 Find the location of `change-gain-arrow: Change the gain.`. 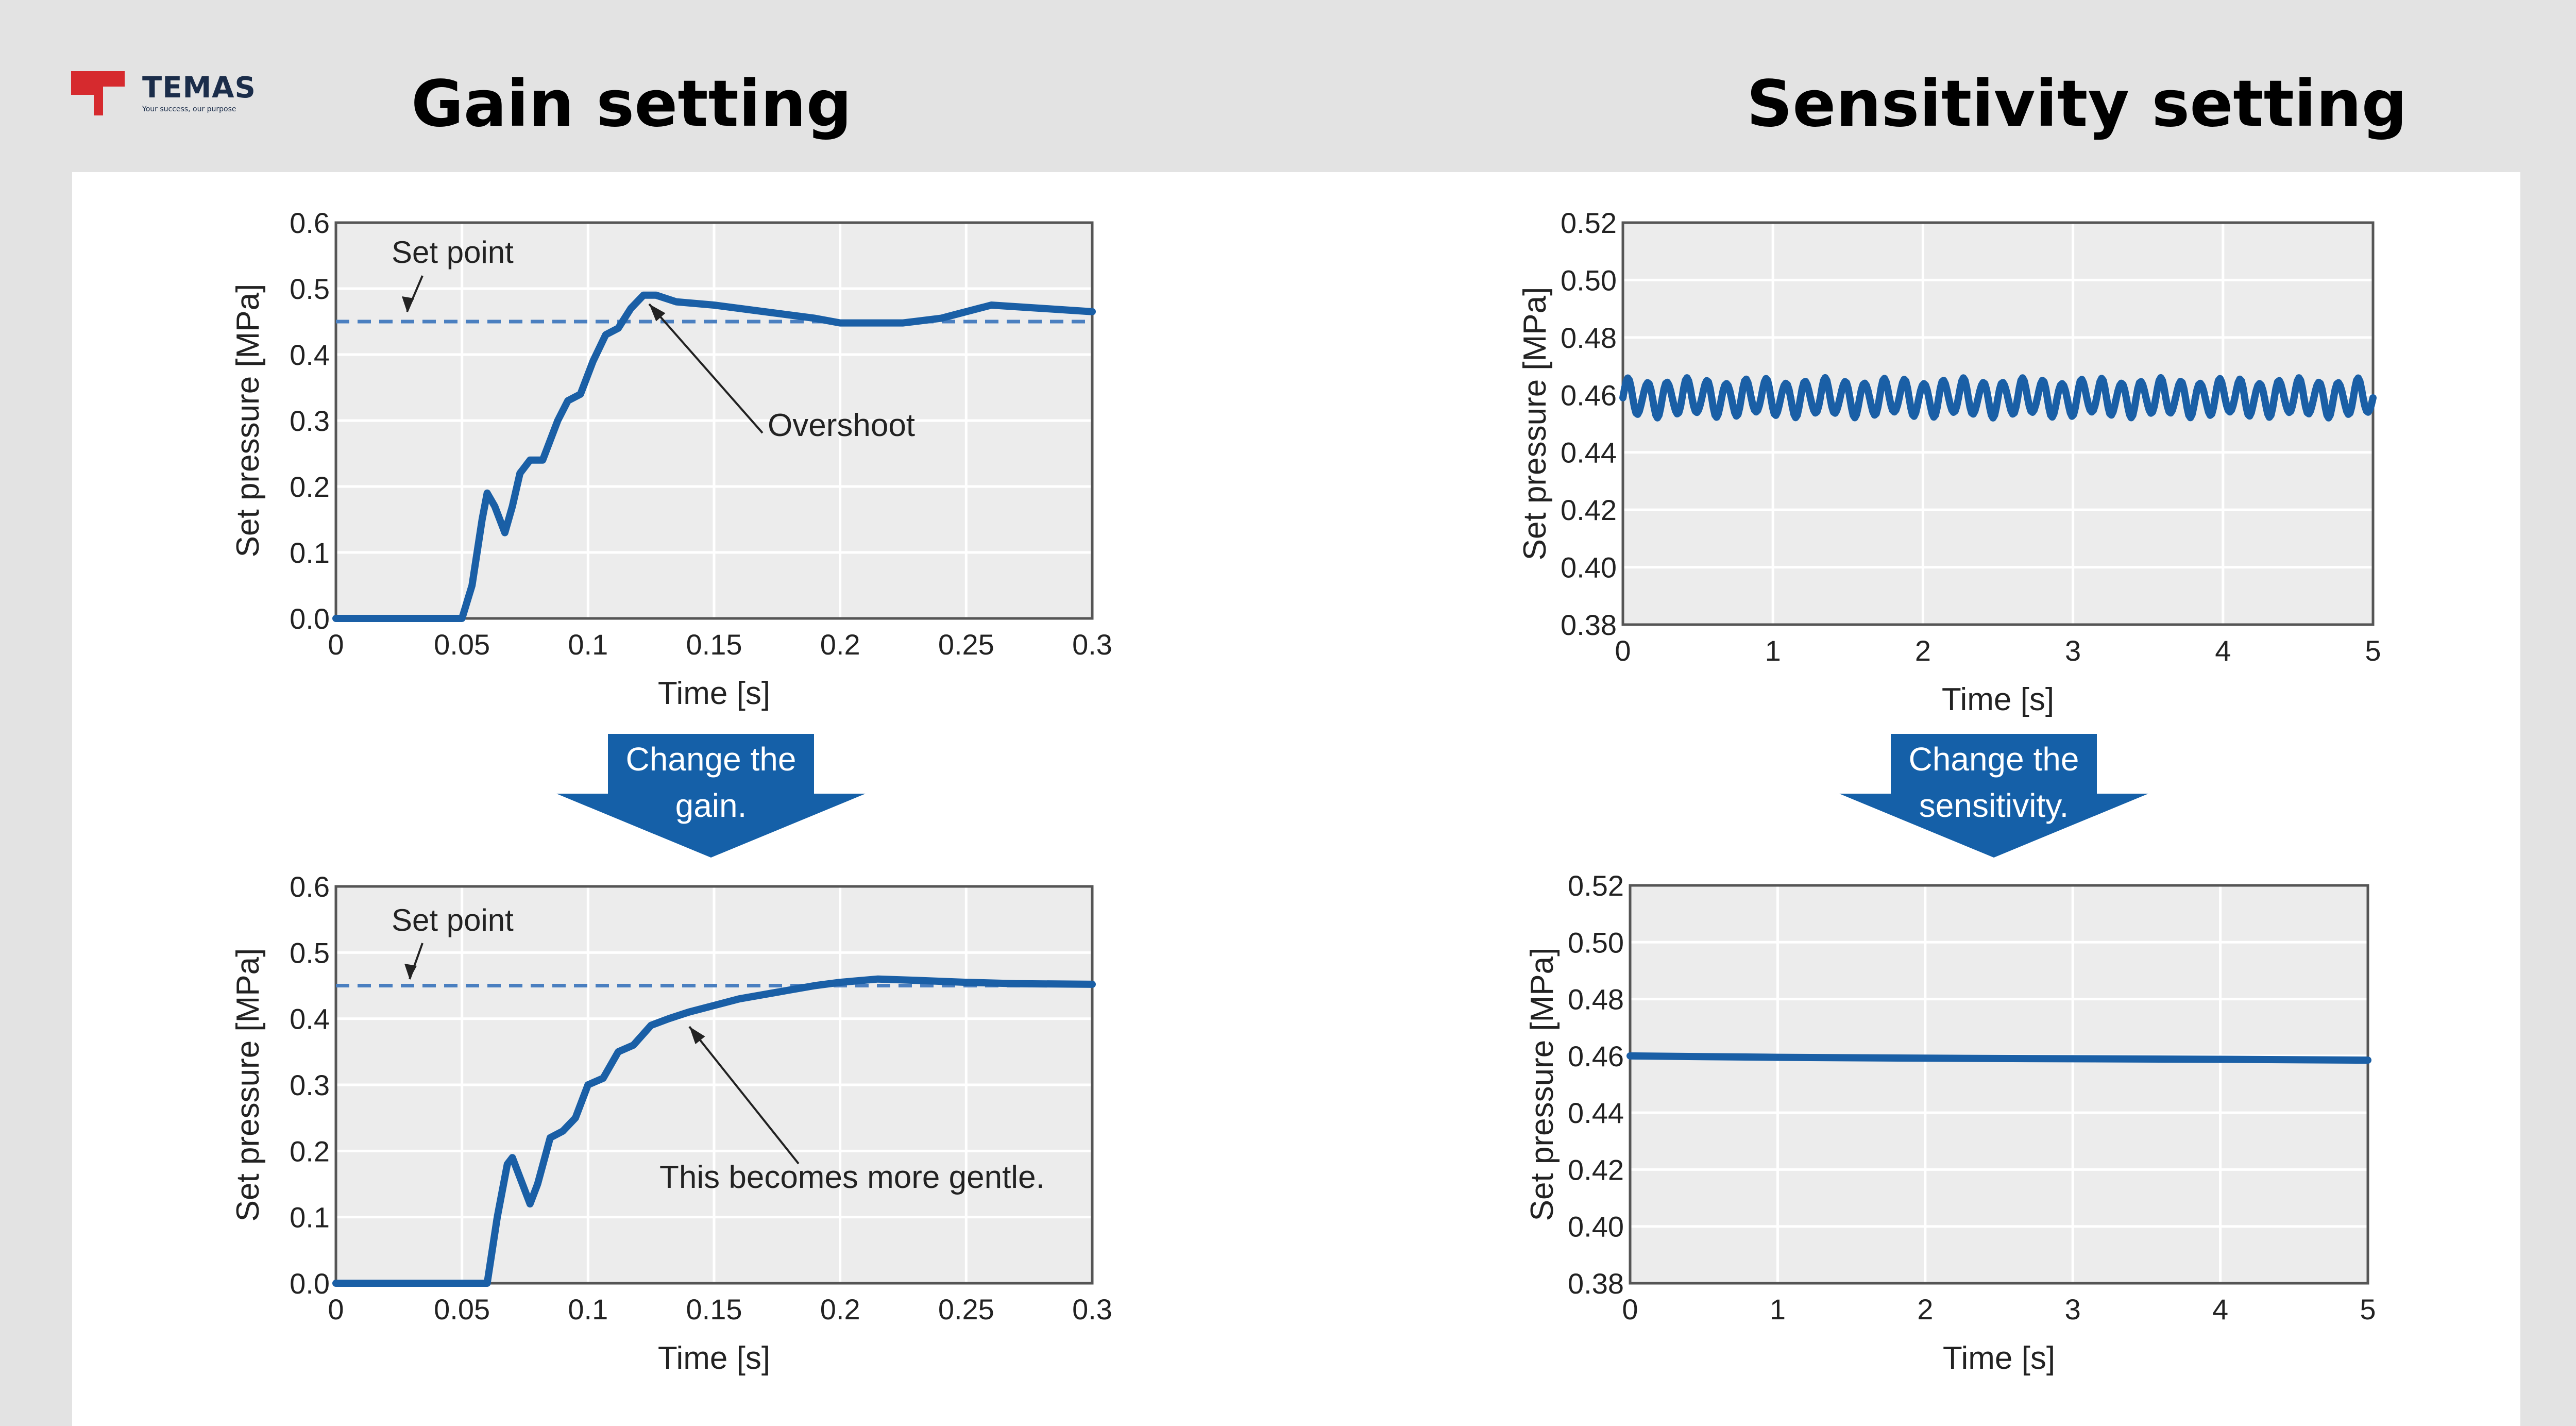

change-gain-arrow: Change the gain. is located at coordinates (711, 796).